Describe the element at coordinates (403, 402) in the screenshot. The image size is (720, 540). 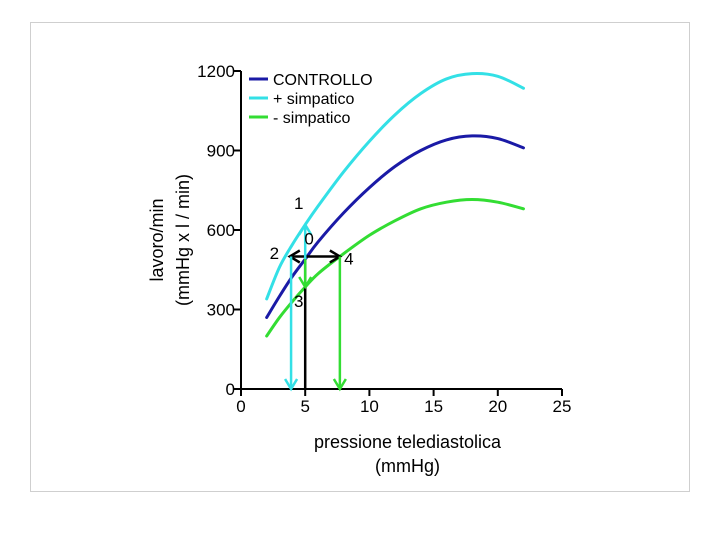
I see `x-ticks: 0 5 10 15 20 25` at that location.